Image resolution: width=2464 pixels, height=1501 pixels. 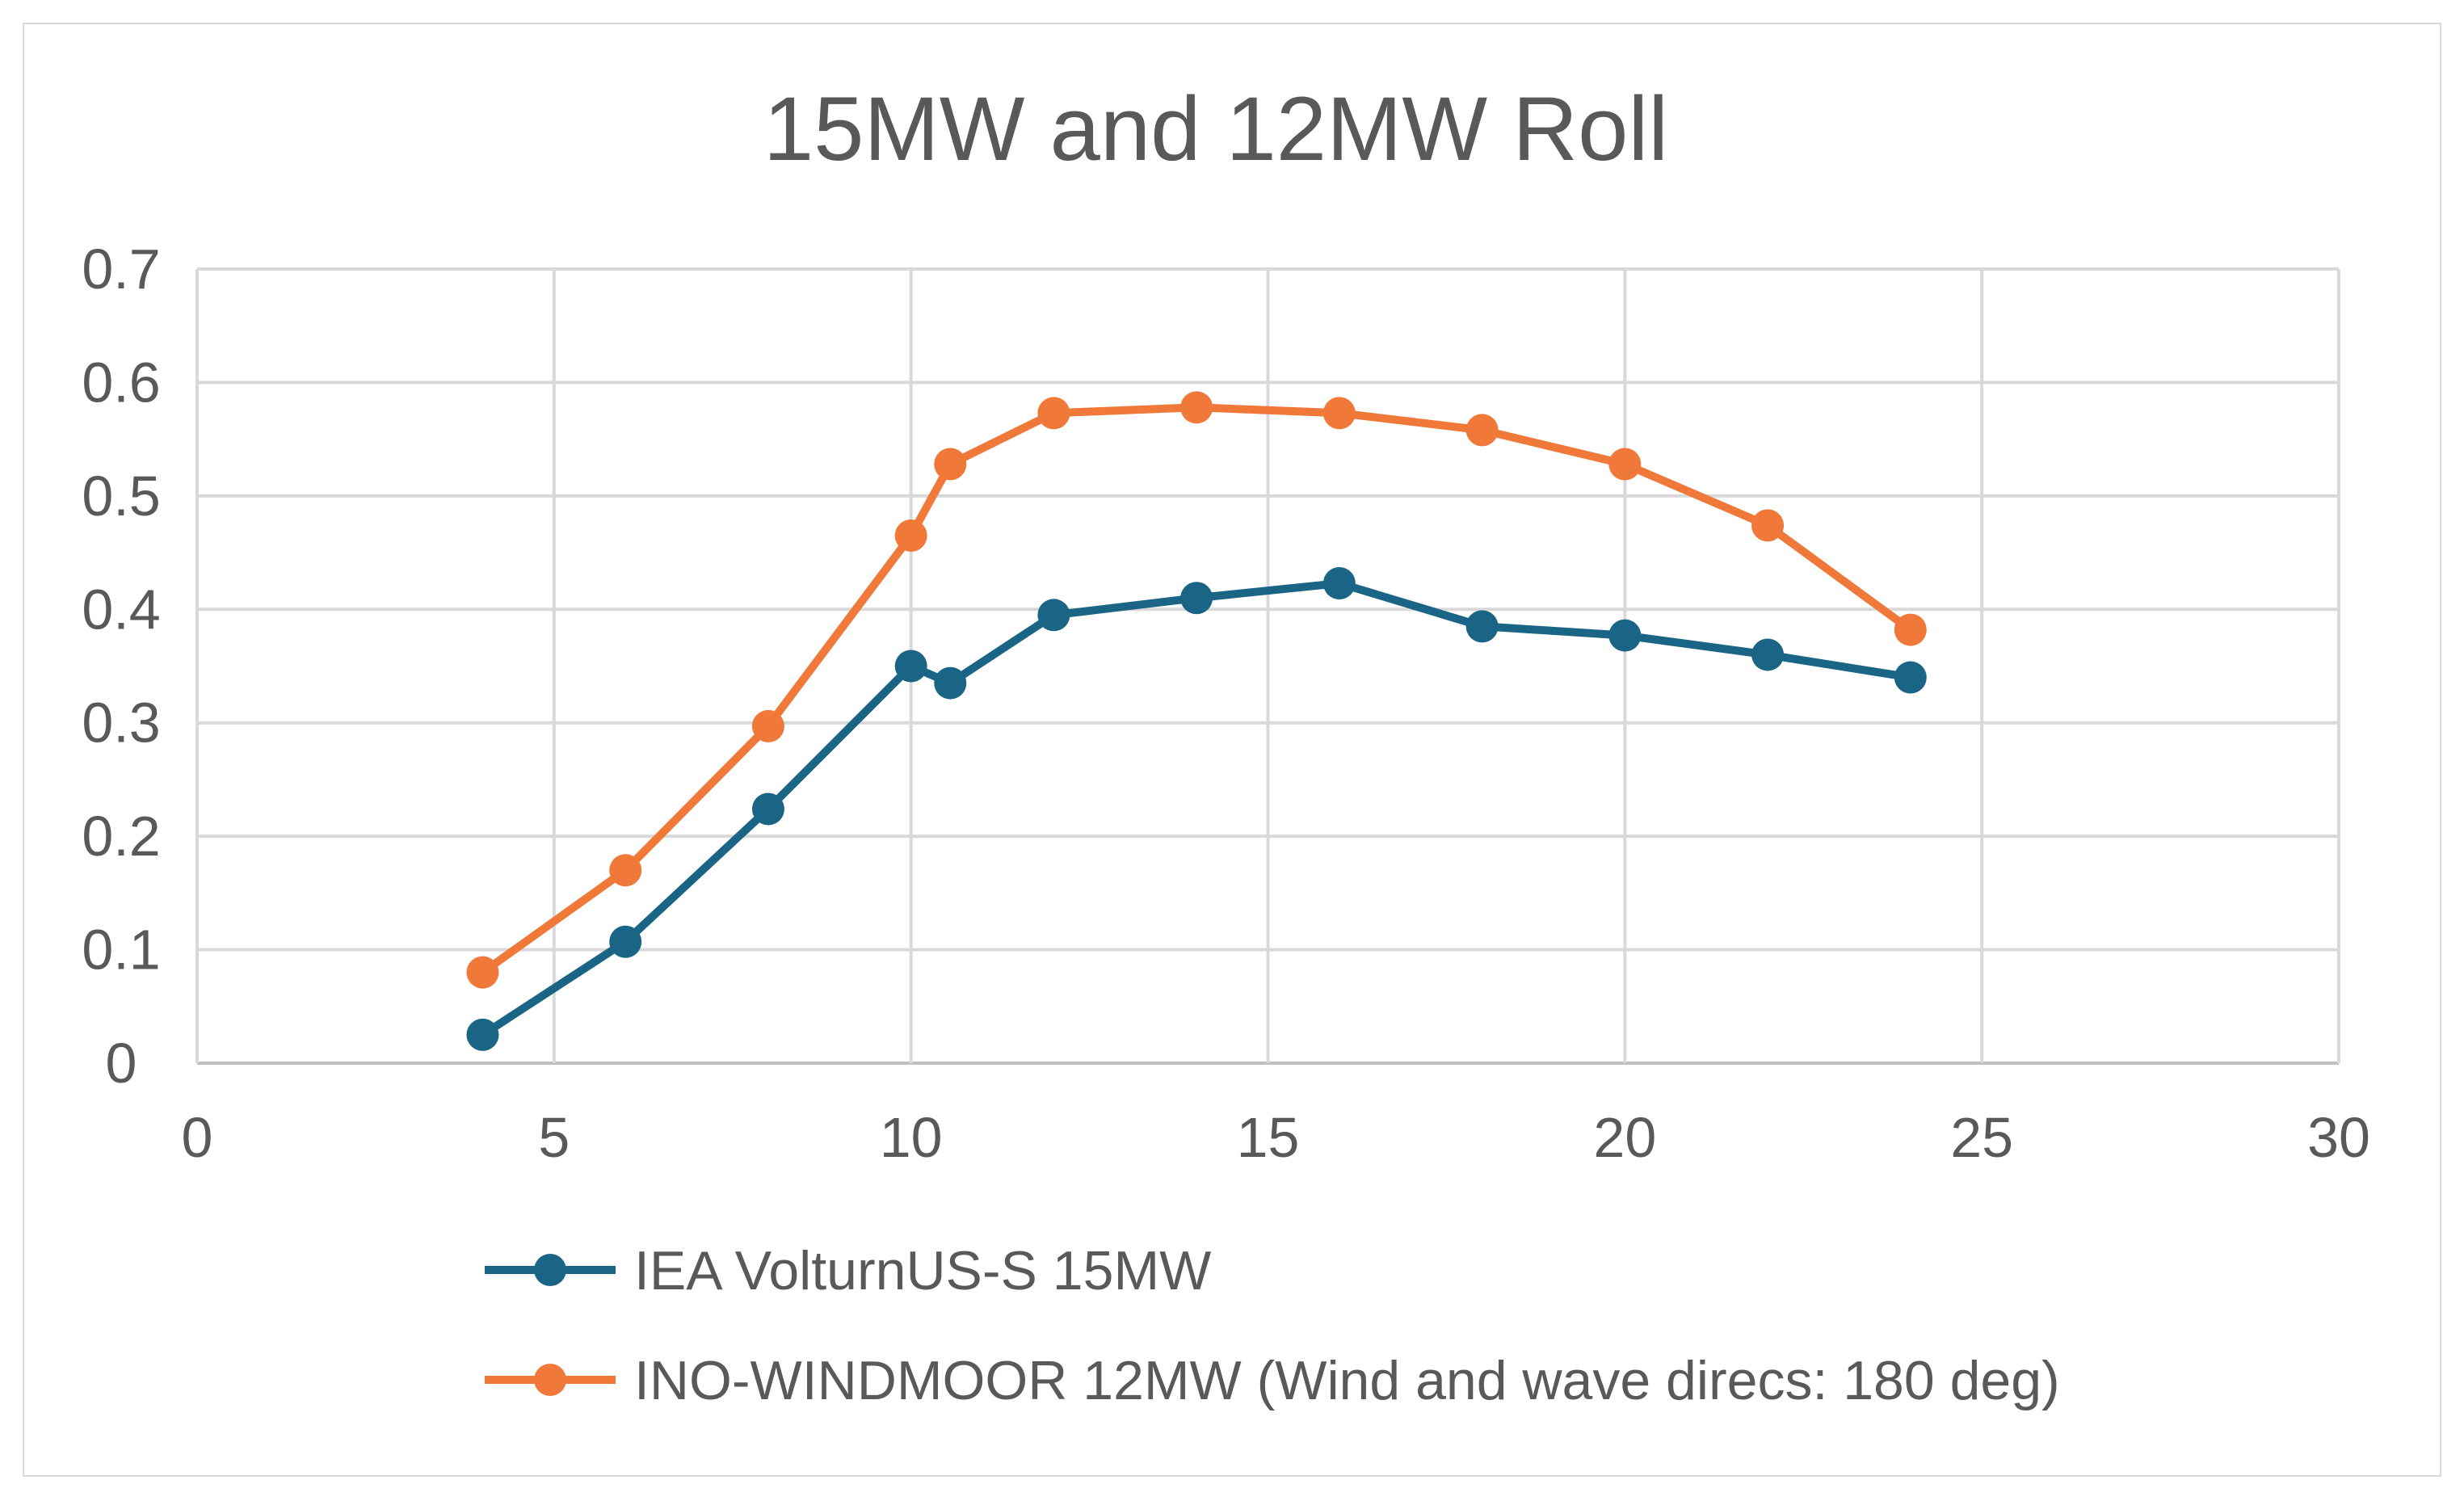 What do you see at coordinates (121, 836) in the screenshot?
I see `y-tick-label: 0.2` at bounding box center [121, 836].